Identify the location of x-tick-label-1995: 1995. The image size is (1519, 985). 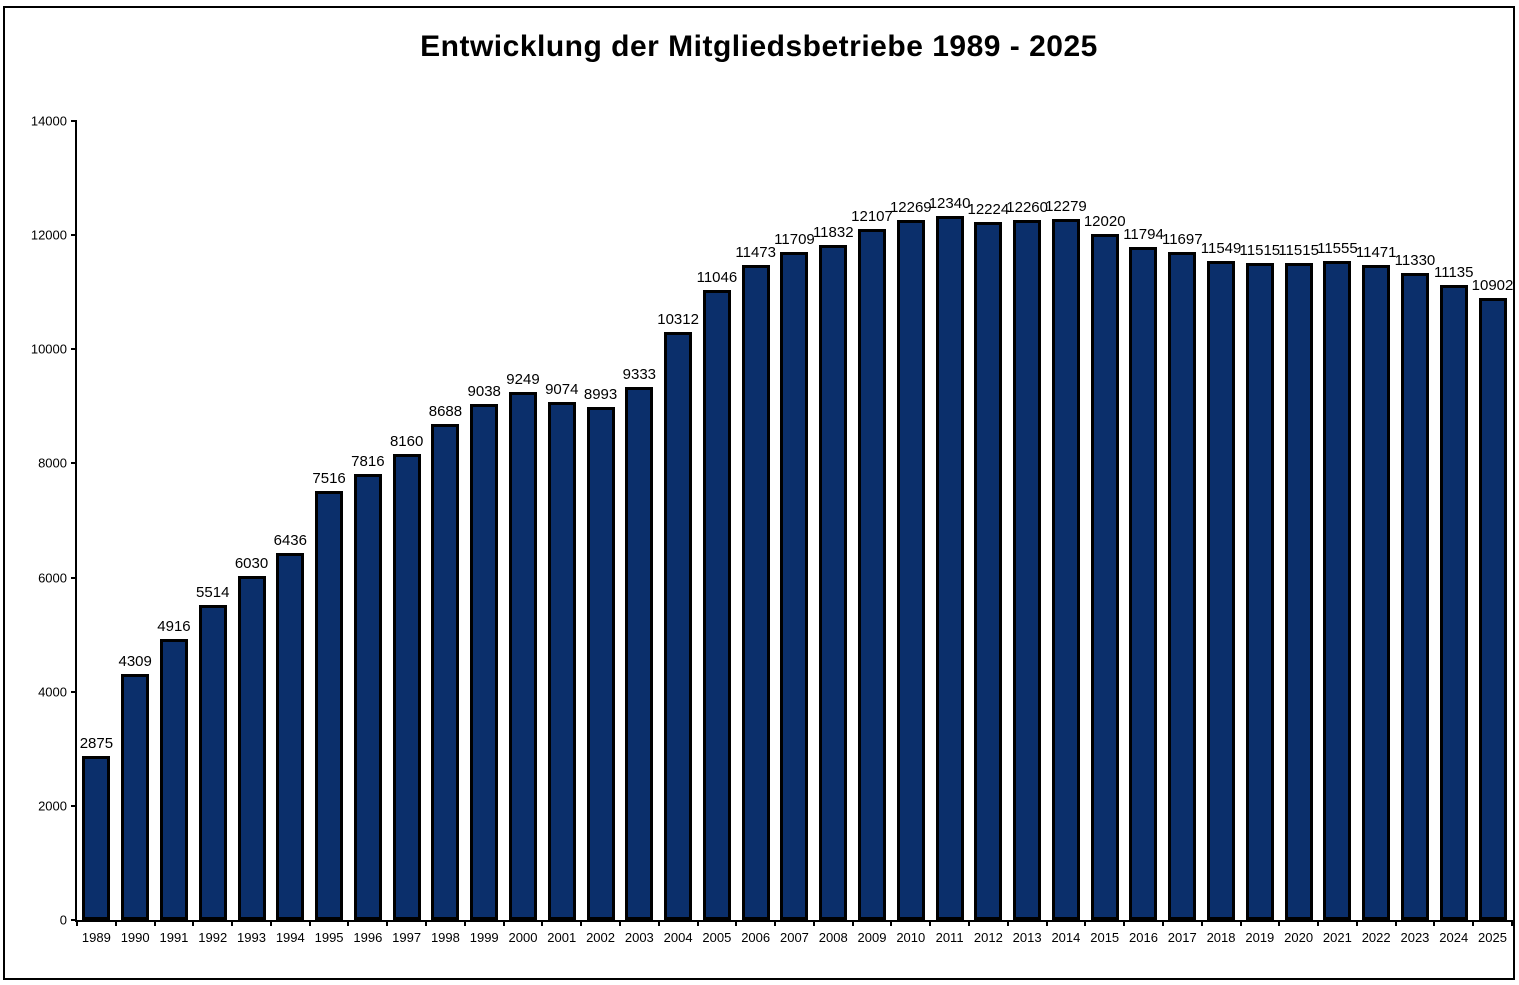
(329, 937).